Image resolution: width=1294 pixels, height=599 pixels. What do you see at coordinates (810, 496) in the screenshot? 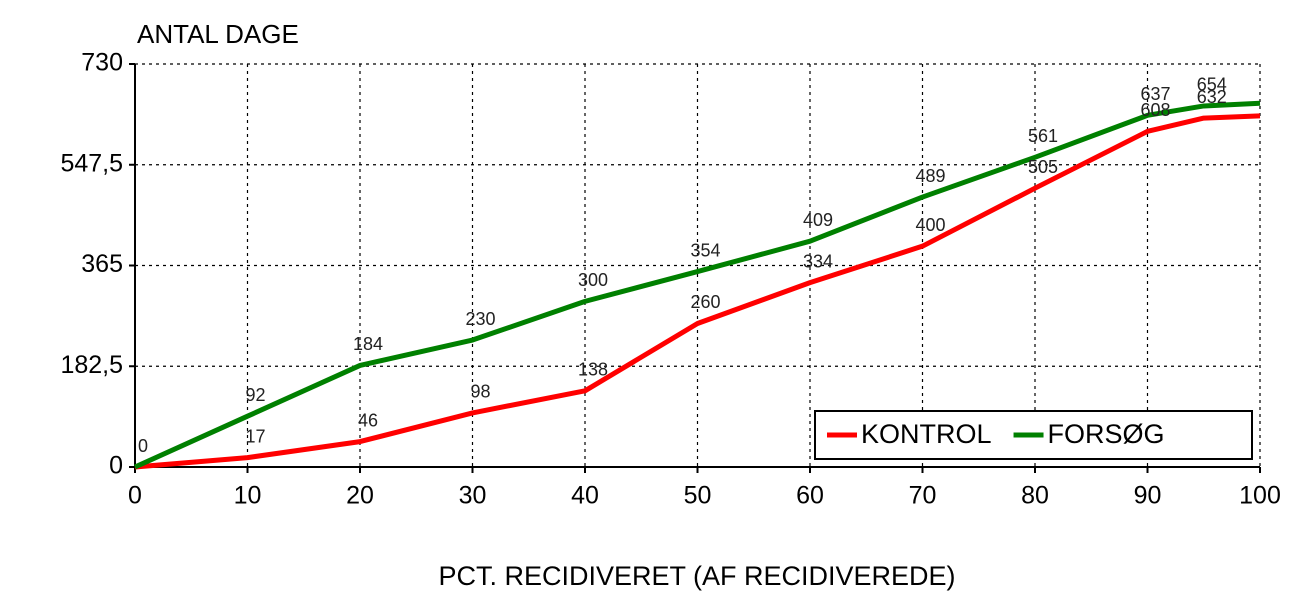
I see `x-tick-label: 60` at bounding box center [810, 496].